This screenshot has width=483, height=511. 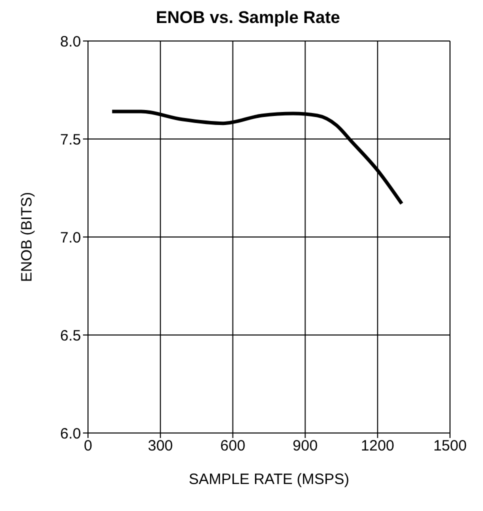 What do you see at coordinates (70, 139) in the screenshot?
I see `y-tick-label: 7.5` at bounding box center [70, 139].